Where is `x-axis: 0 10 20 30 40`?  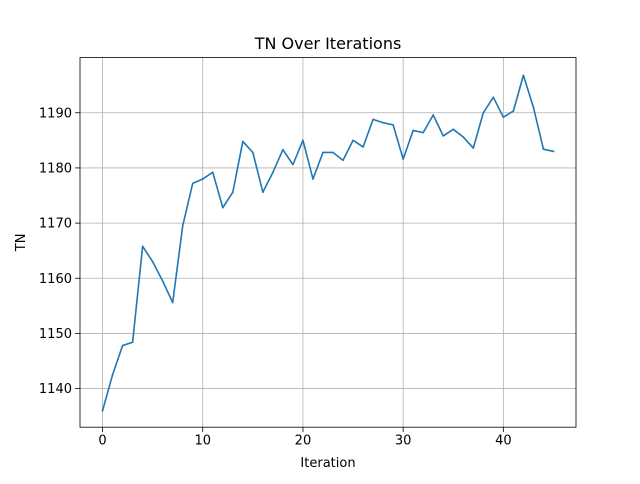
x-axis: 0 10 20 30 40 is located at coordinates (305, 438).